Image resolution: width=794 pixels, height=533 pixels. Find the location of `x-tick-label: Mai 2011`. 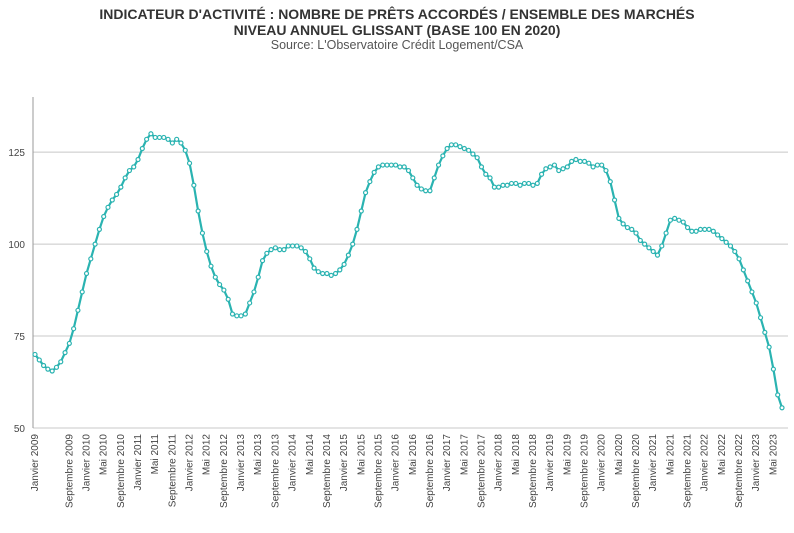

x-tick-label: Mai 2011 is located at coordinates (155, 454).